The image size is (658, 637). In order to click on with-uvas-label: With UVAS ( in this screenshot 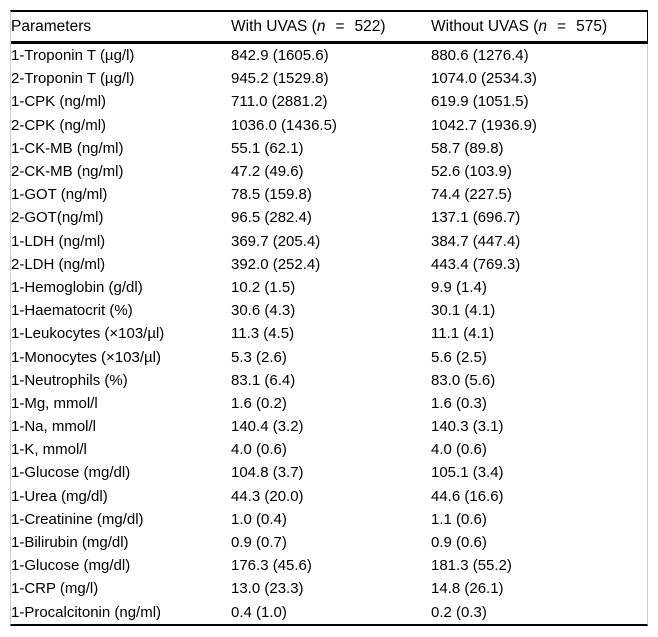, I will do `click(274, 26)`.